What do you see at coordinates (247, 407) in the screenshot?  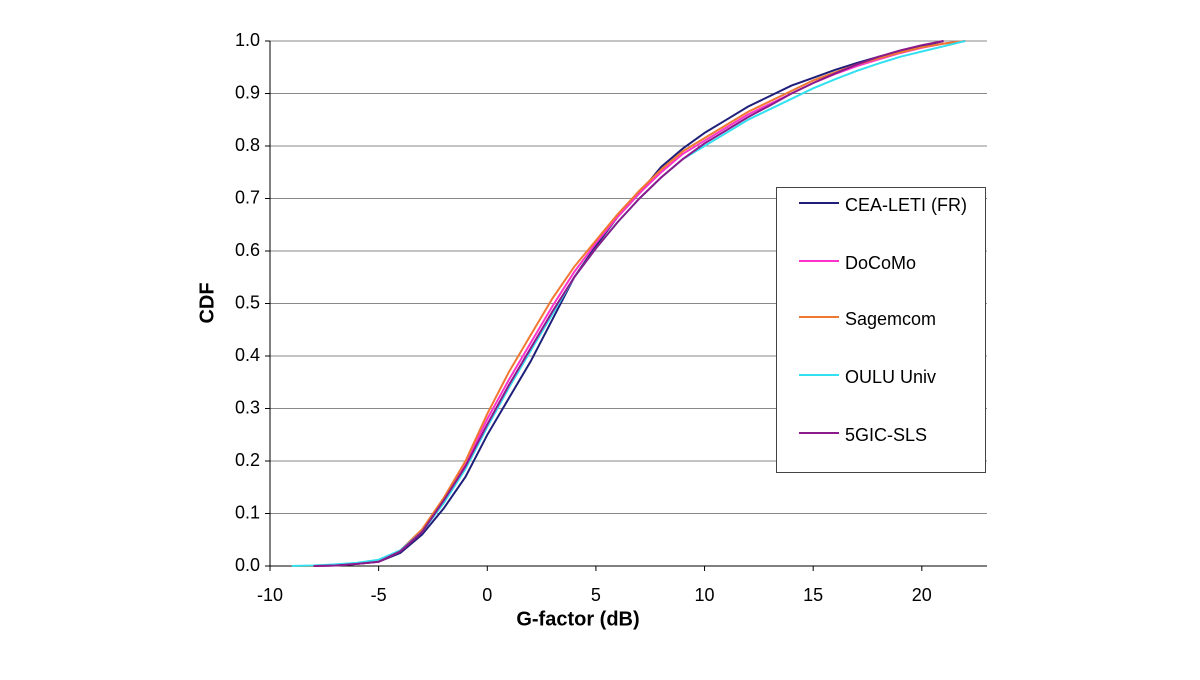 I see `y-tick-label: 0.3` at bounding box center [247, 407].